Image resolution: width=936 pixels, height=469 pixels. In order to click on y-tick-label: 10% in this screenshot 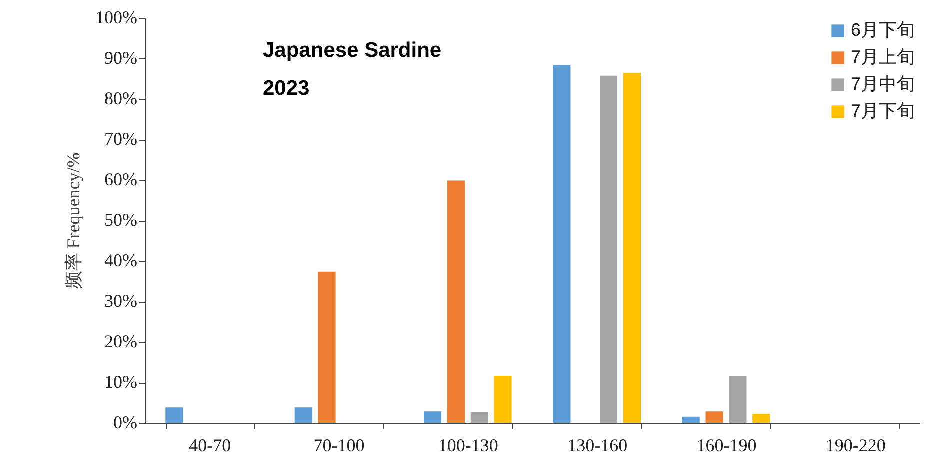, I will do `click(121, 382)`.